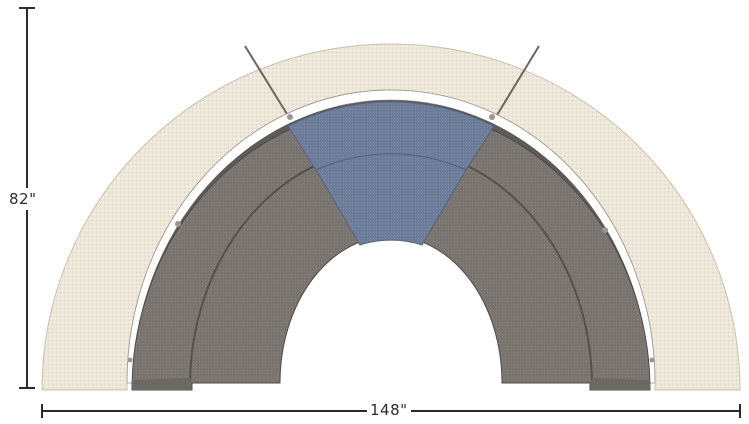 The width and height of the screenshot is (749, 424). I want to click on sectional-right-arm, so click(620, 384).